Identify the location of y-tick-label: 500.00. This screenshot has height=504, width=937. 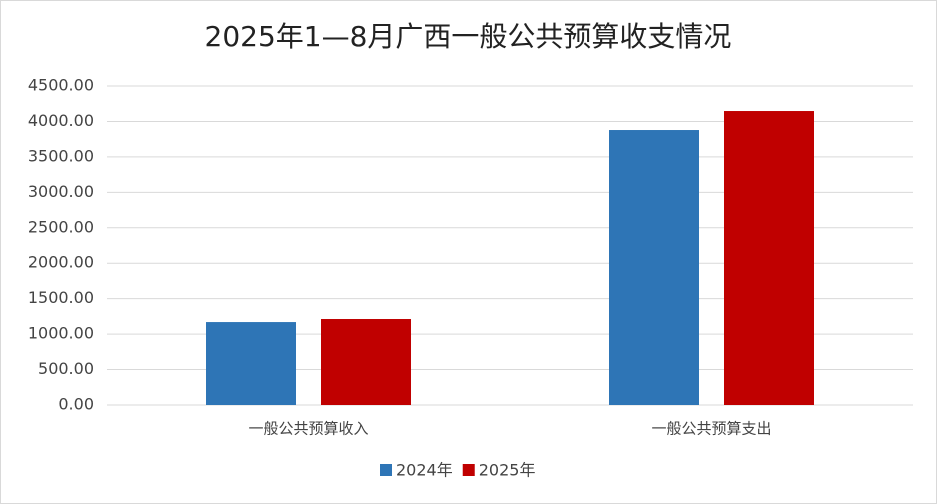
(66, 368).